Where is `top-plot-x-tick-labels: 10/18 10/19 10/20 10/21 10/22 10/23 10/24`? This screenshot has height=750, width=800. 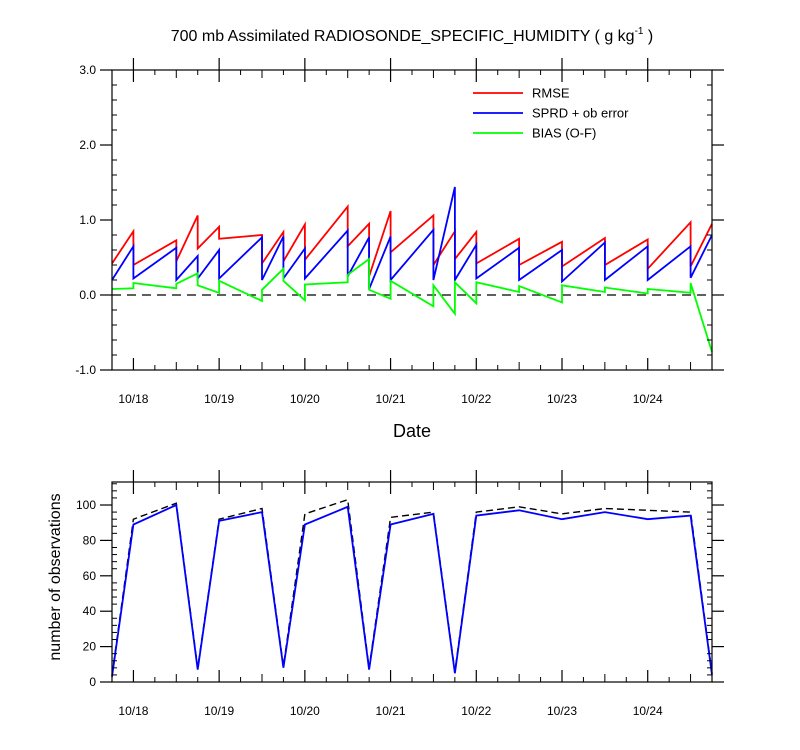 top-plot-x-tick-labels: 10/18 10/19 10/20 10/21 10/22 10/23 10/24 is located at coordinates (390, 399).